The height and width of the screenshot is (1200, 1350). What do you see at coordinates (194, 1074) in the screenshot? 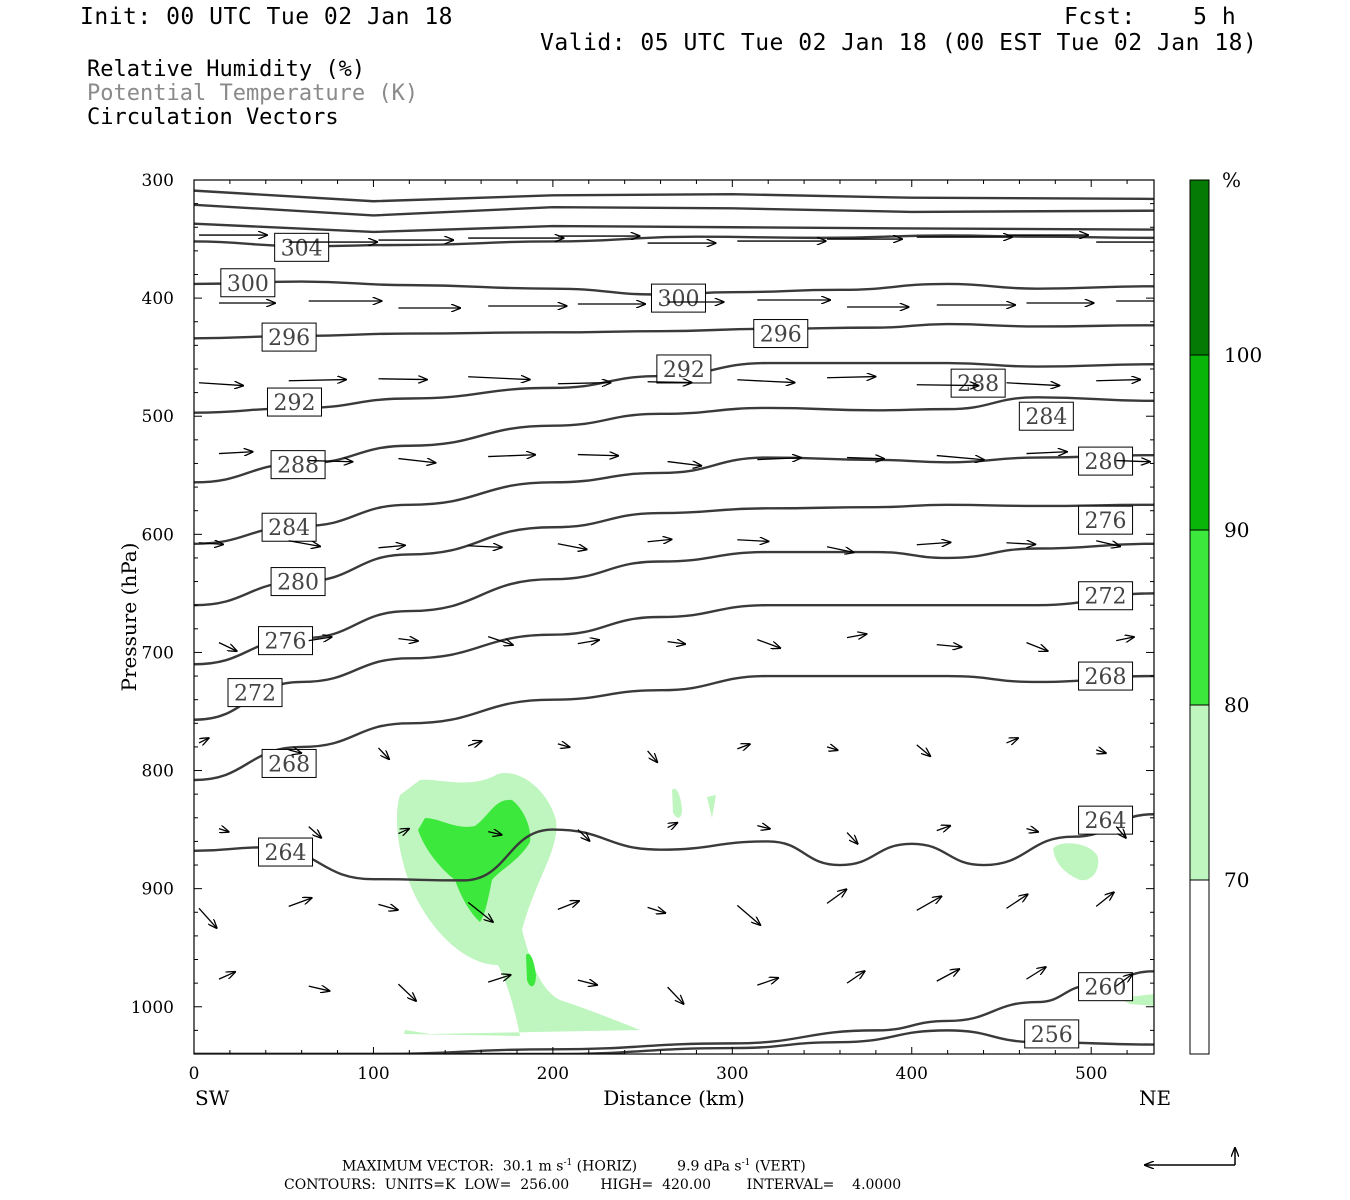
I see `x-tick-label: 0` at bounding box center [194, 1074].